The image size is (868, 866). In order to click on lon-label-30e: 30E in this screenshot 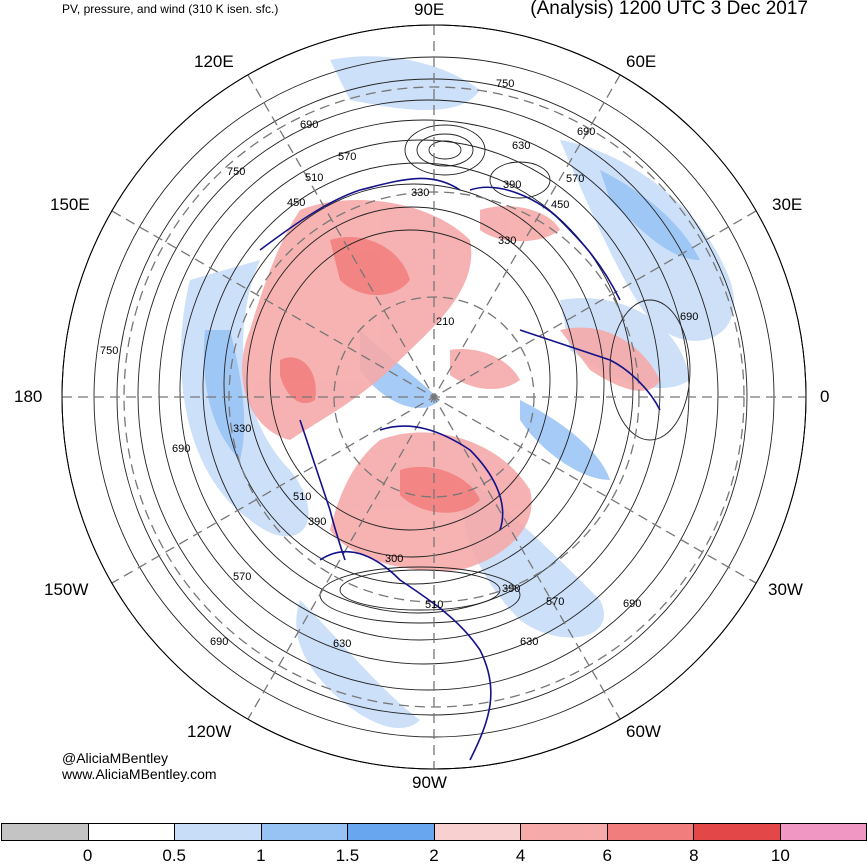, I will do `click(787, 204)`.